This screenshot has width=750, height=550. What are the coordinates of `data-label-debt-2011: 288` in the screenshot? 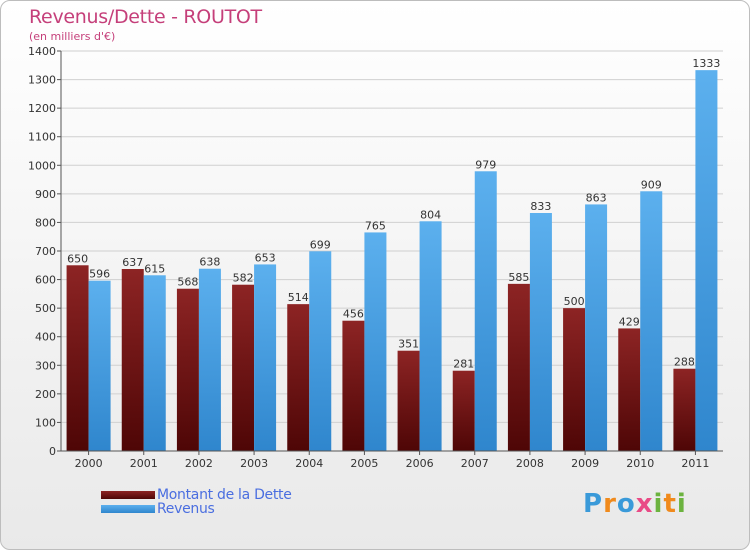 It's located at (684, 362).